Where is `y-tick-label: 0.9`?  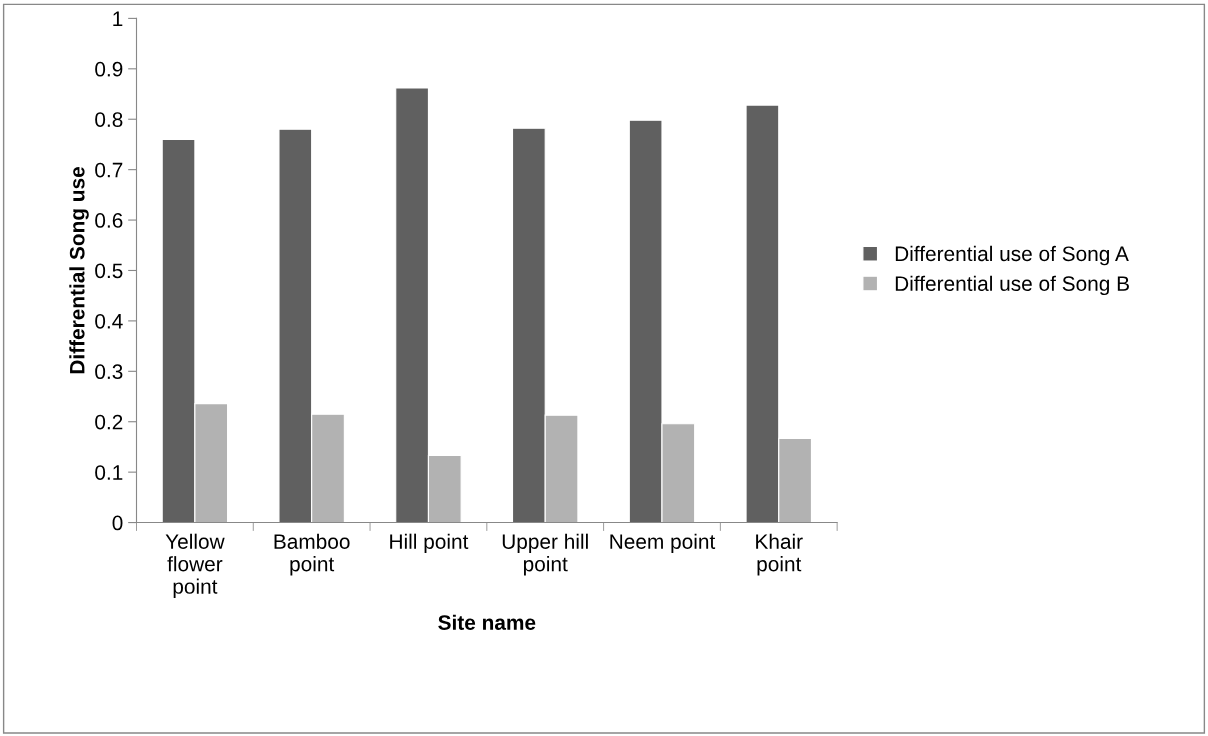 y-tick-label: 0.9 is located at coordinates (109, 69).